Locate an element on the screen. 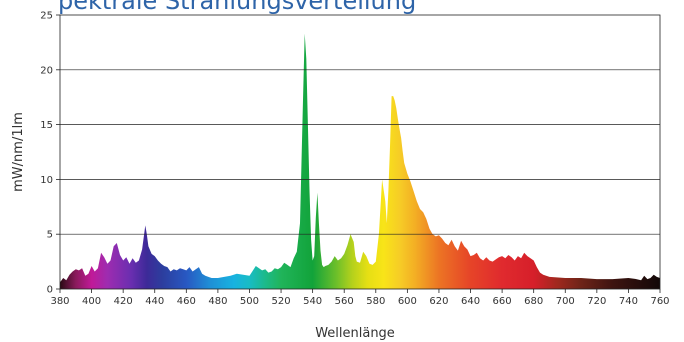 The height and width of the screenshot is (342, 684). x-tick-label: 460 is located at coordinates (186, 301).